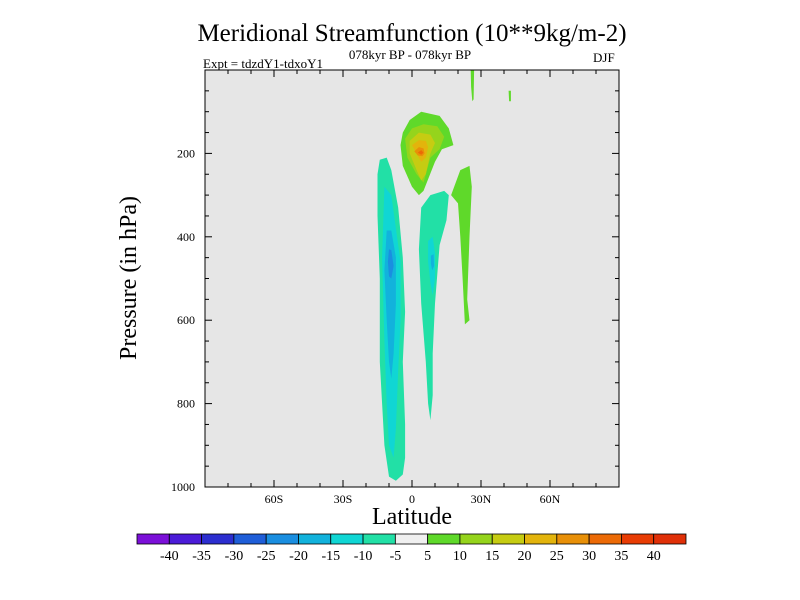 The height and width of the screenshot is (600, 800). Describe the element at coordinates (390, 264) in the screenshot. I see `contour-20-negative-core-south` at that location.